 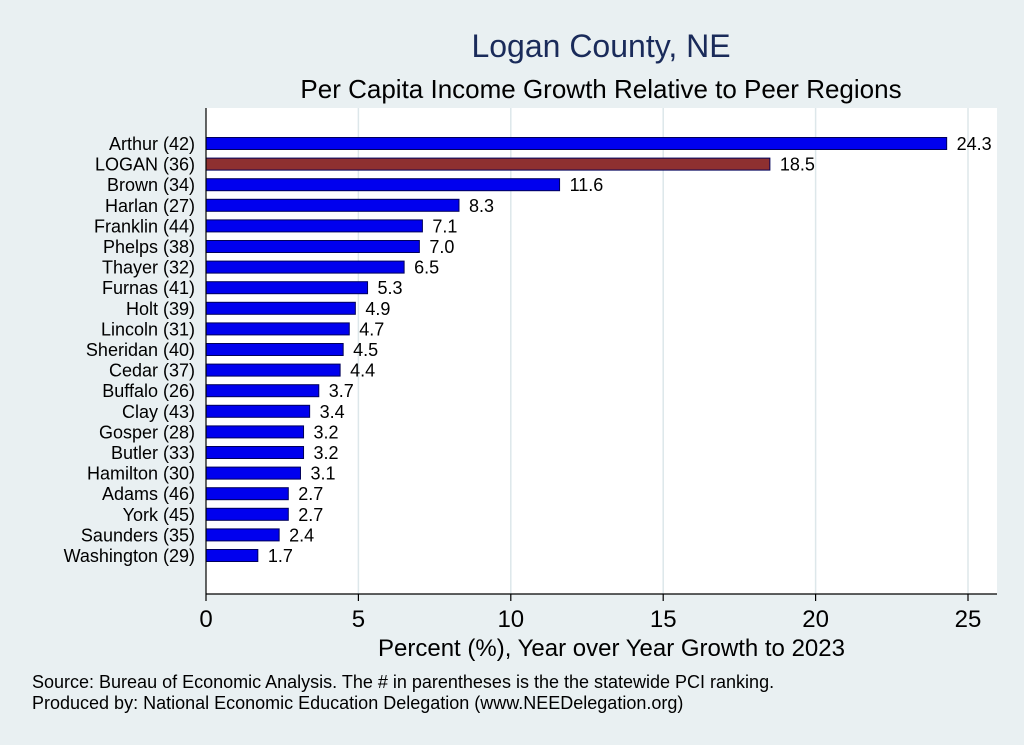 What do you see at coordinates (129, 556) in the screenshot?
I see `category-label-20: Washington (29)` at bounding box center [129, 556].